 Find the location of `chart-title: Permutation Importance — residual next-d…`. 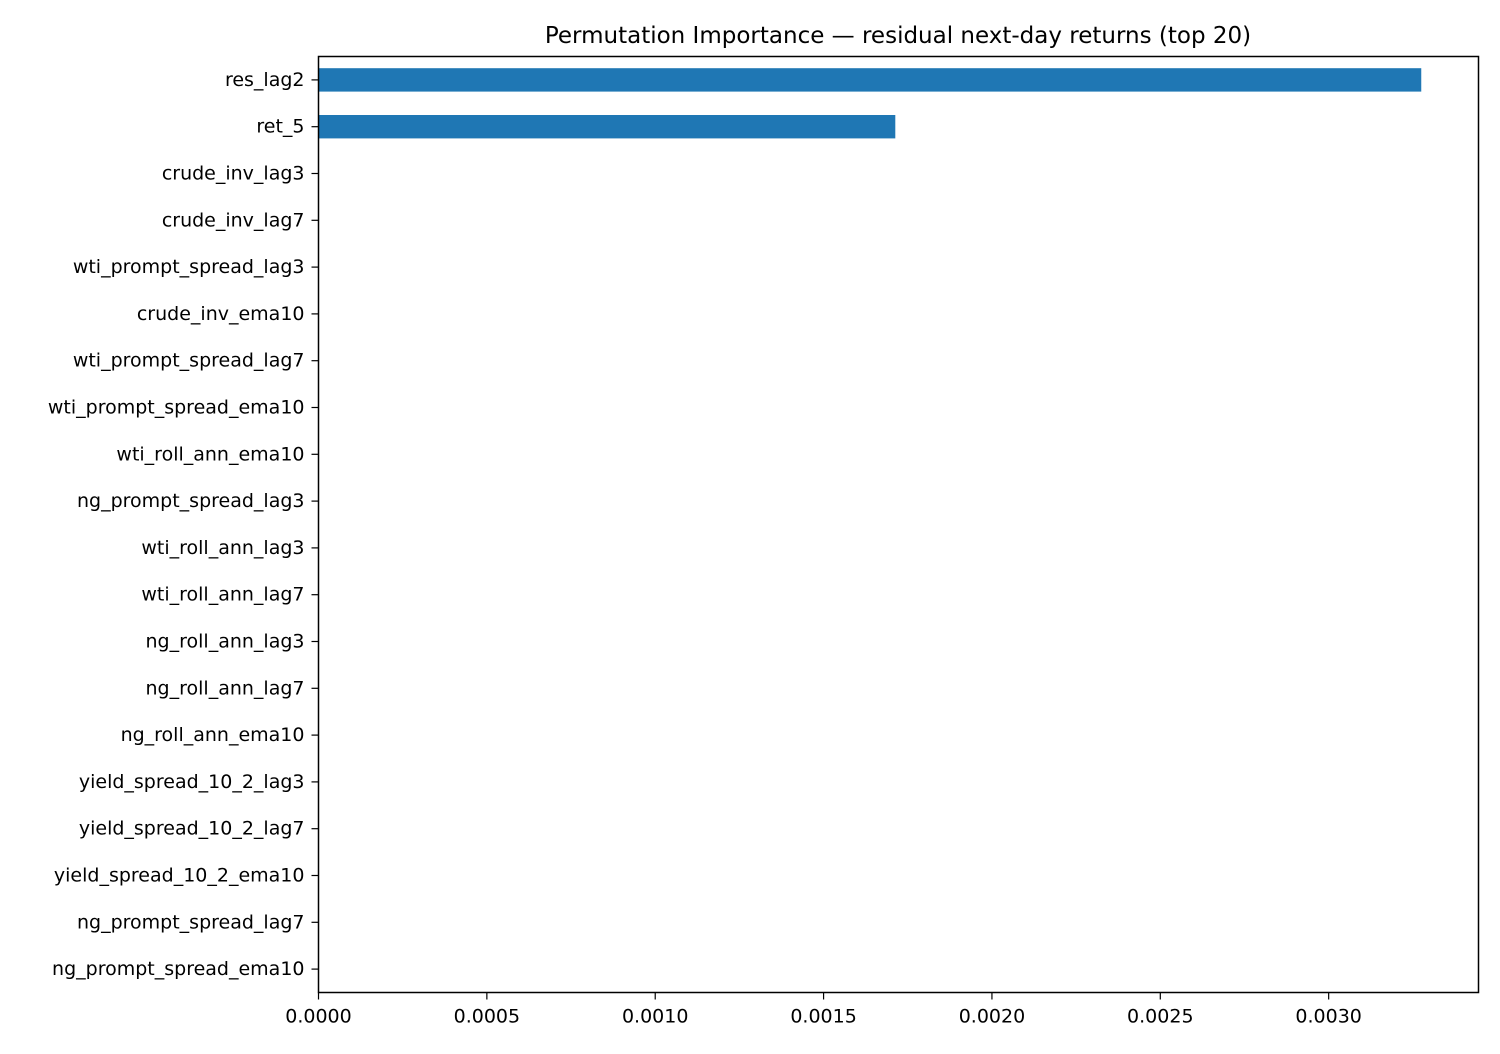

chart-title: Permutation Importance — residual next-d… is located at coordinates (898, 36).